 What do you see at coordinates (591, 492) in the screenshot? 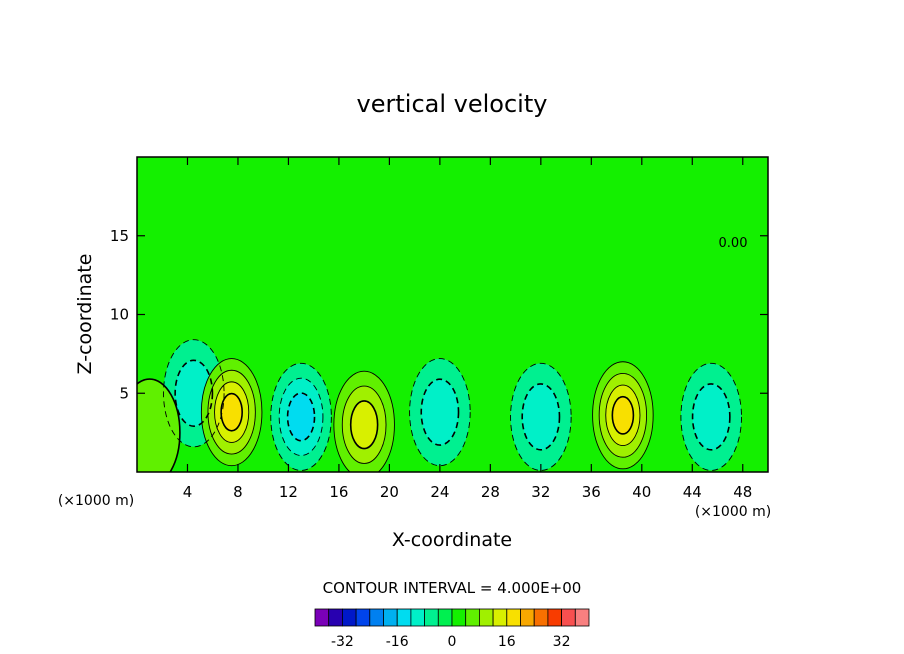
I see `x-tick-label-36: 36` at bounding box center [591, 492].